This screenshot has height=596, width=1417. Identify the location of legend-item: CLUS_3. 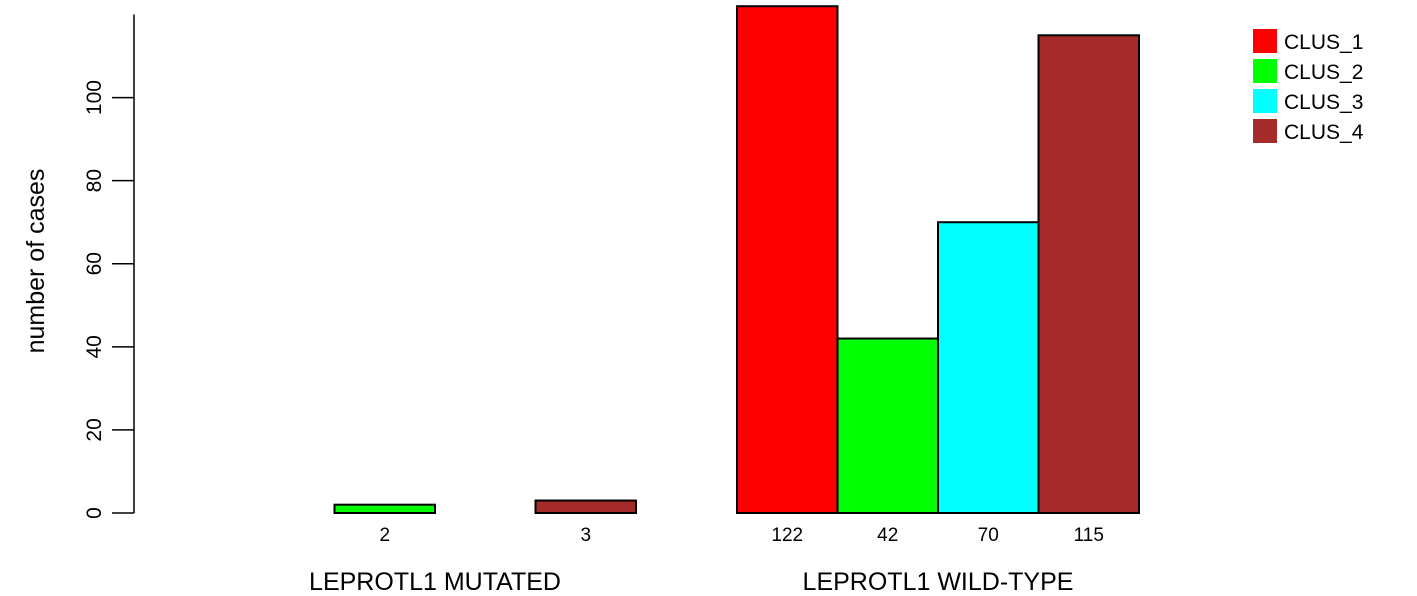
(1308, 101).